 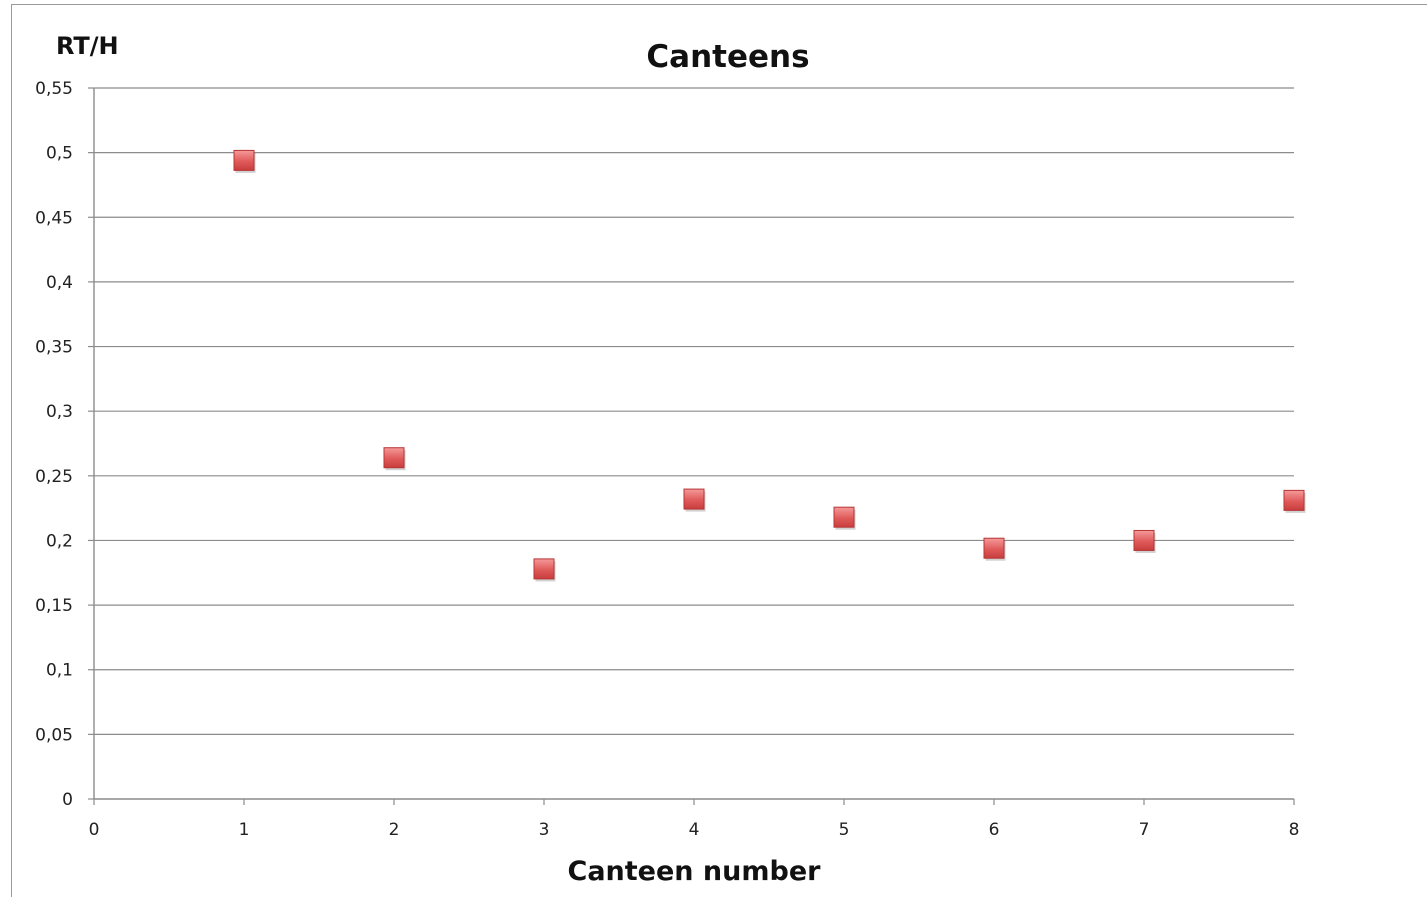 I want to click on x-axis-title: Canteen number, so click(x=695, y=871).